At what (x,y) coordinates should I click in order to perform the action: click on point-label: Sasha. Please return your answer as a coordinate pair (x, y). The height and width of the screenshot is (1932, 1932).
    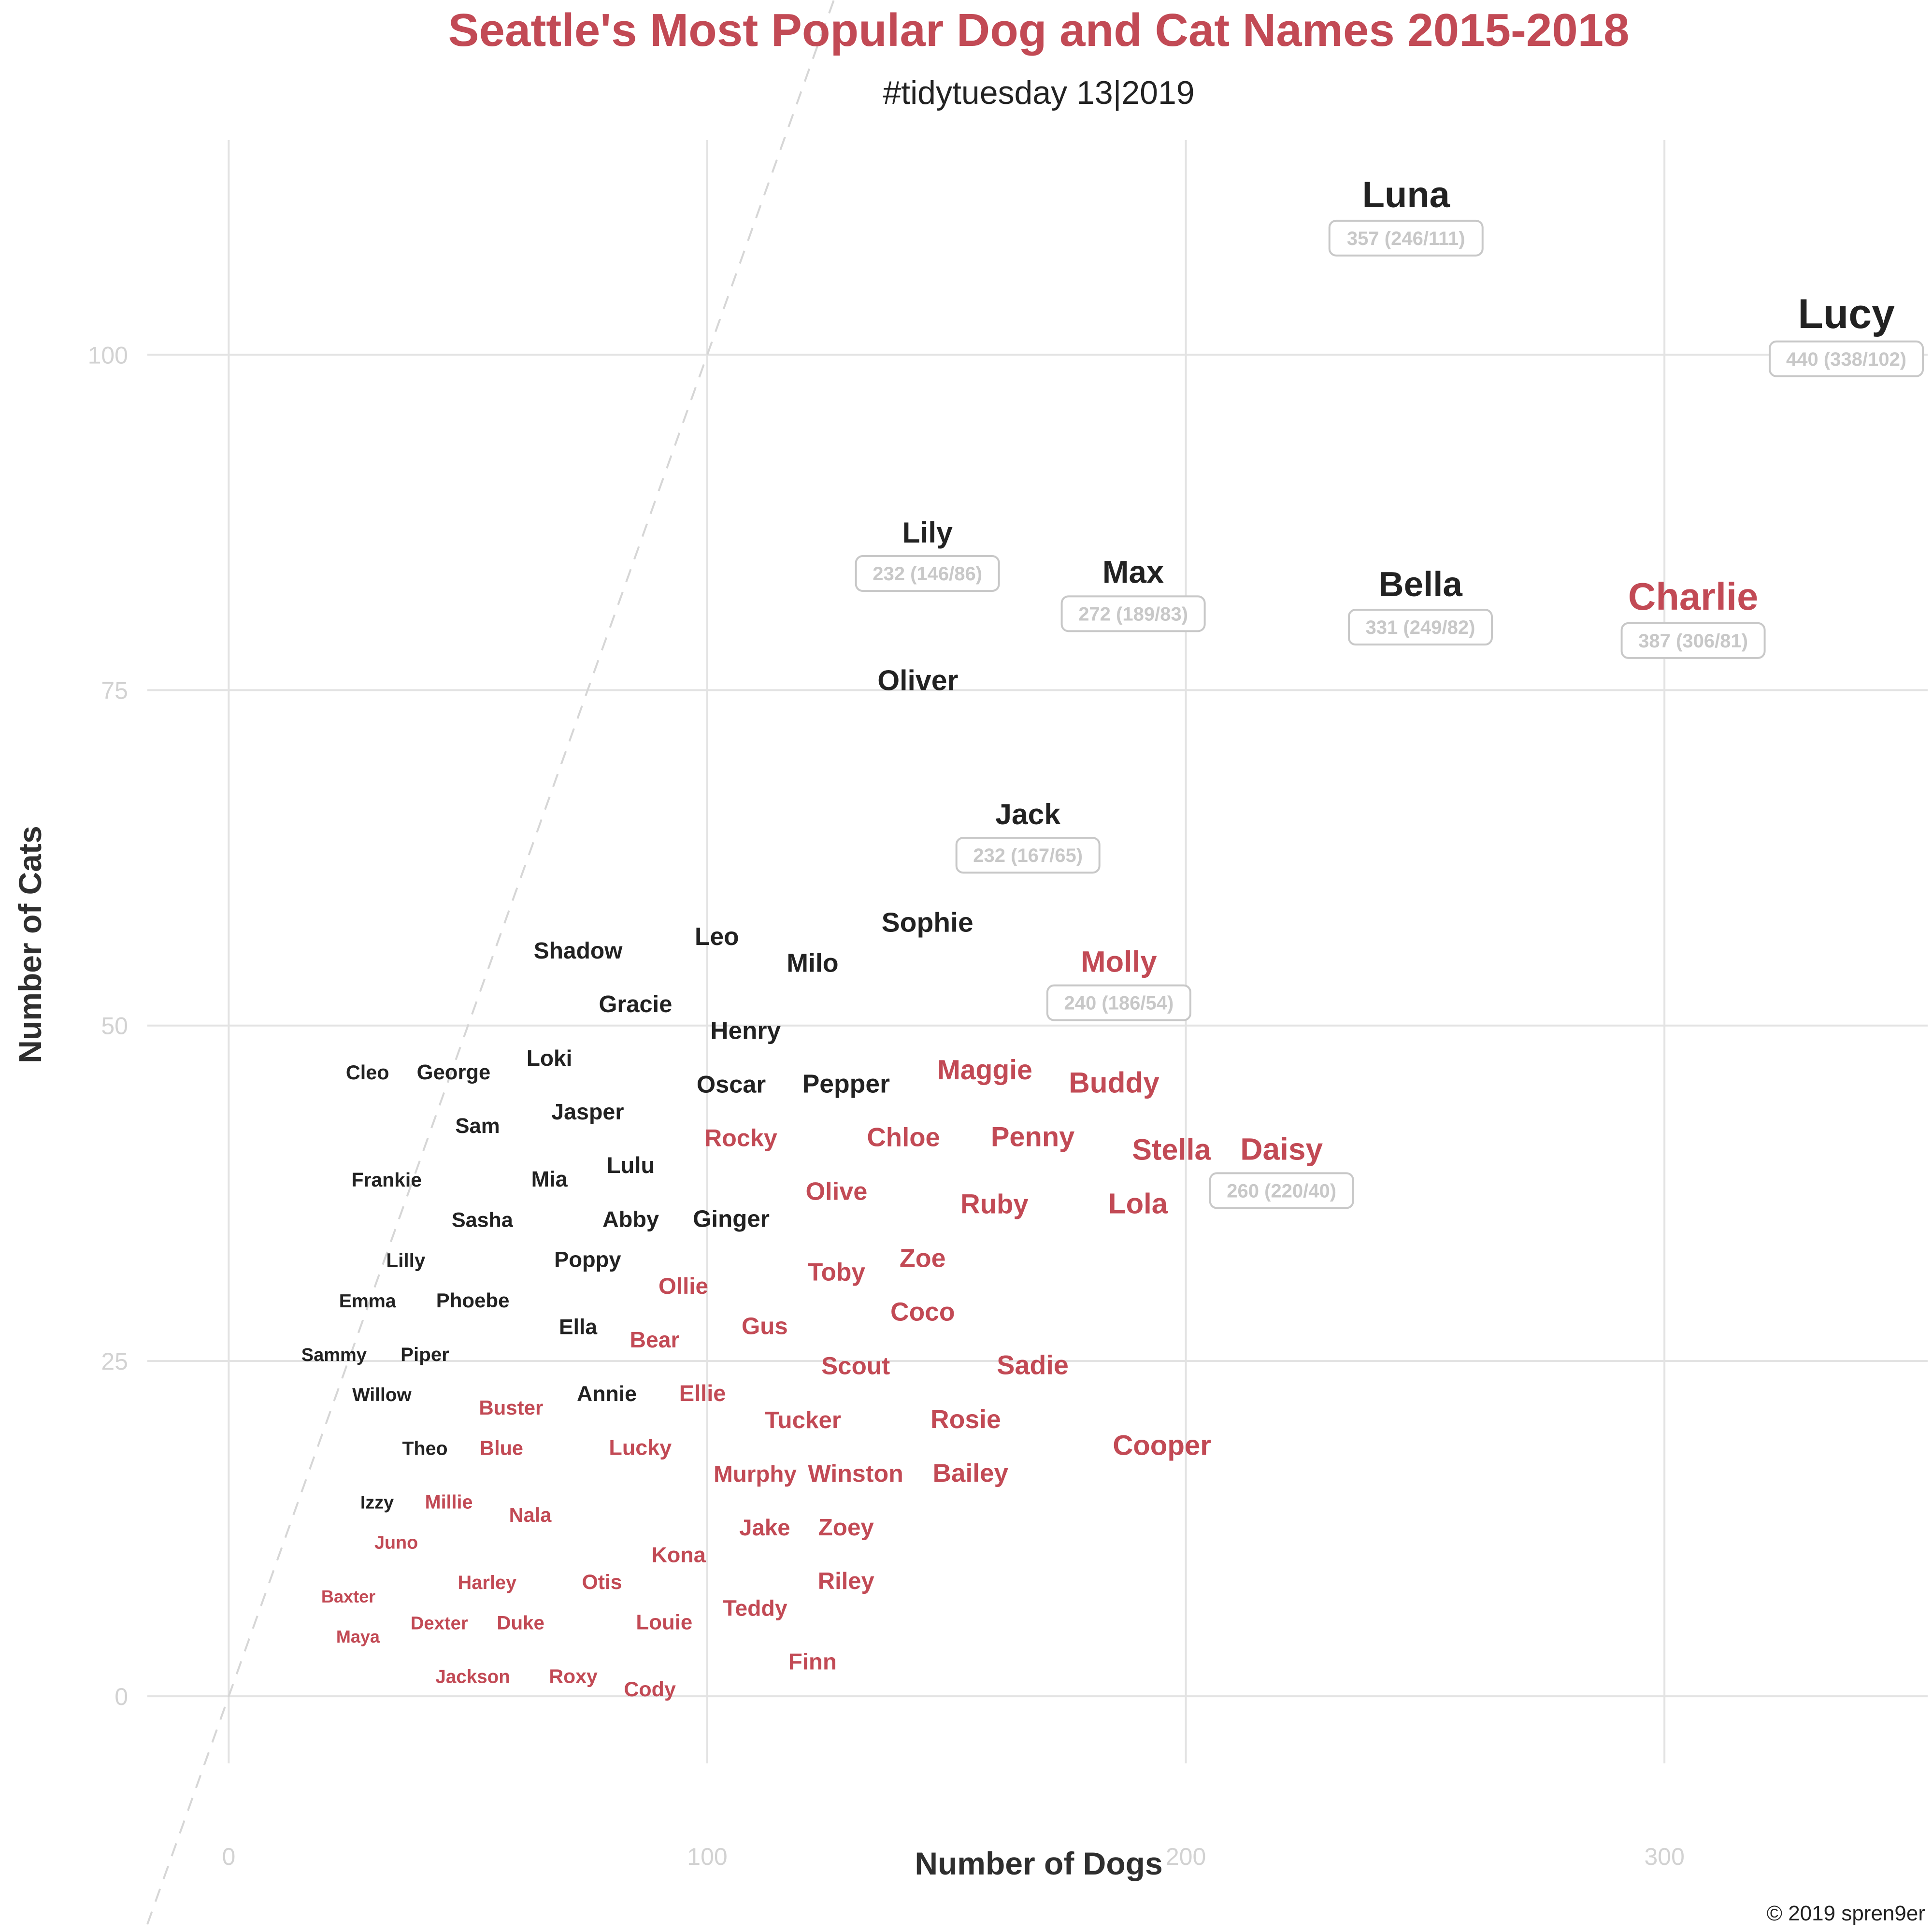
    Looking at the image, I should click on (483, 1220).